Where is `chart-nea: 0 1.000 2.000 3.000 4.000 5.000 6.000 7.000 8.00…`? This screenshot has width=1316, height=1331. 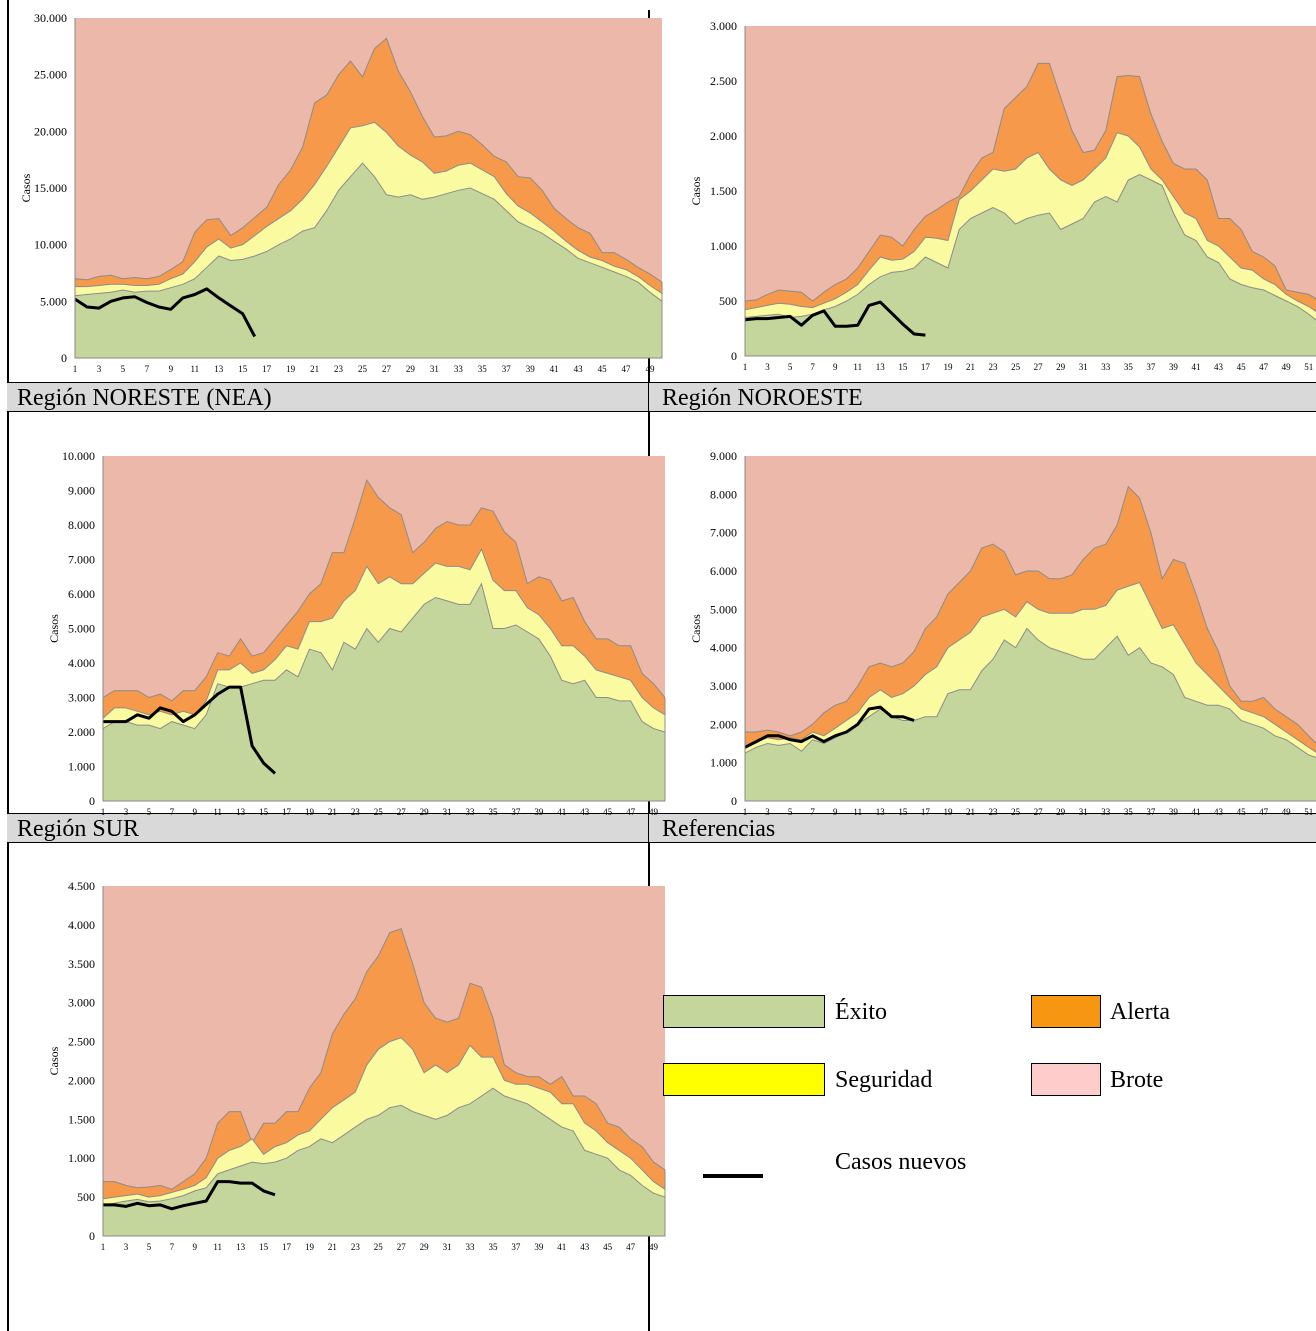
chart-nea: 0 1.000 2.000 3.000 4.000 5.000 6.000 7.000 8.00… is located at coordinates (356, 633).